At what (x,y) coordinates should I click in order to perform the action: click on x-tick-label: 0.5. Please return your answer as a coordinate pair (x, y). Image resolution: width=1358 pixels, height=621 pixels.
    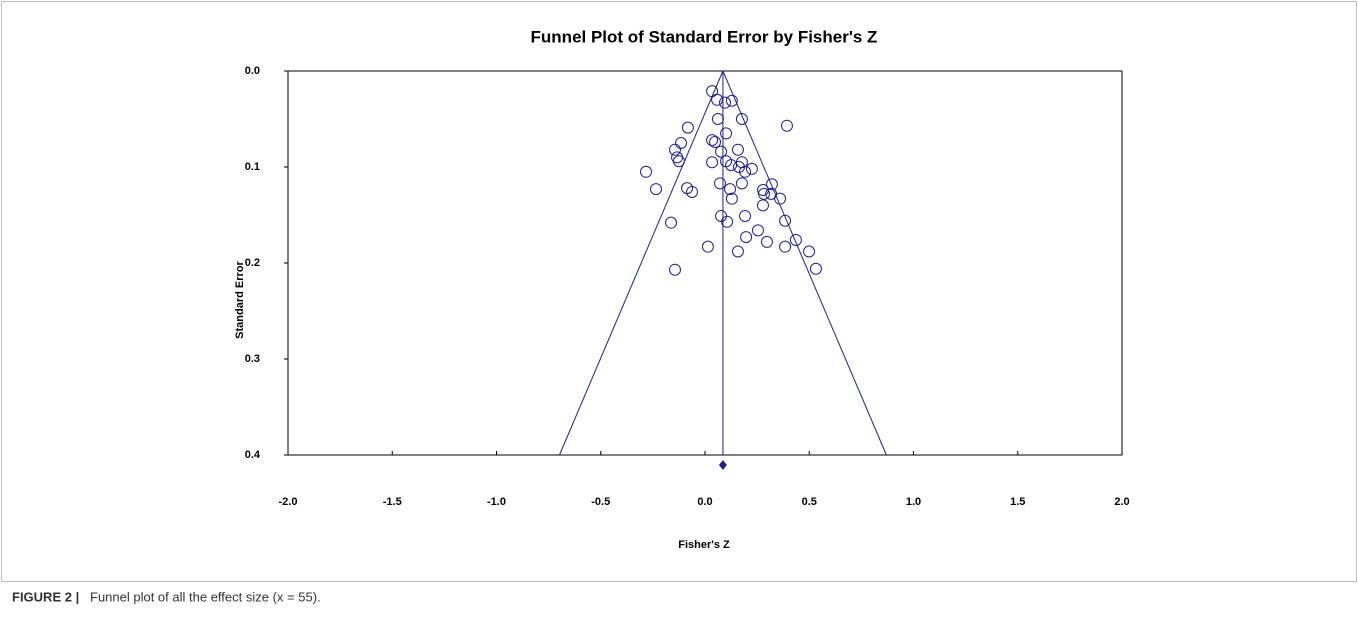
    Looking at the image, I should click on (809, 502).